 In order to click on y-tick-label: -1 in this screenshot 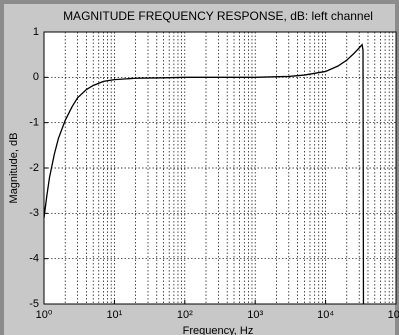, I will do `click(34, 123)`.